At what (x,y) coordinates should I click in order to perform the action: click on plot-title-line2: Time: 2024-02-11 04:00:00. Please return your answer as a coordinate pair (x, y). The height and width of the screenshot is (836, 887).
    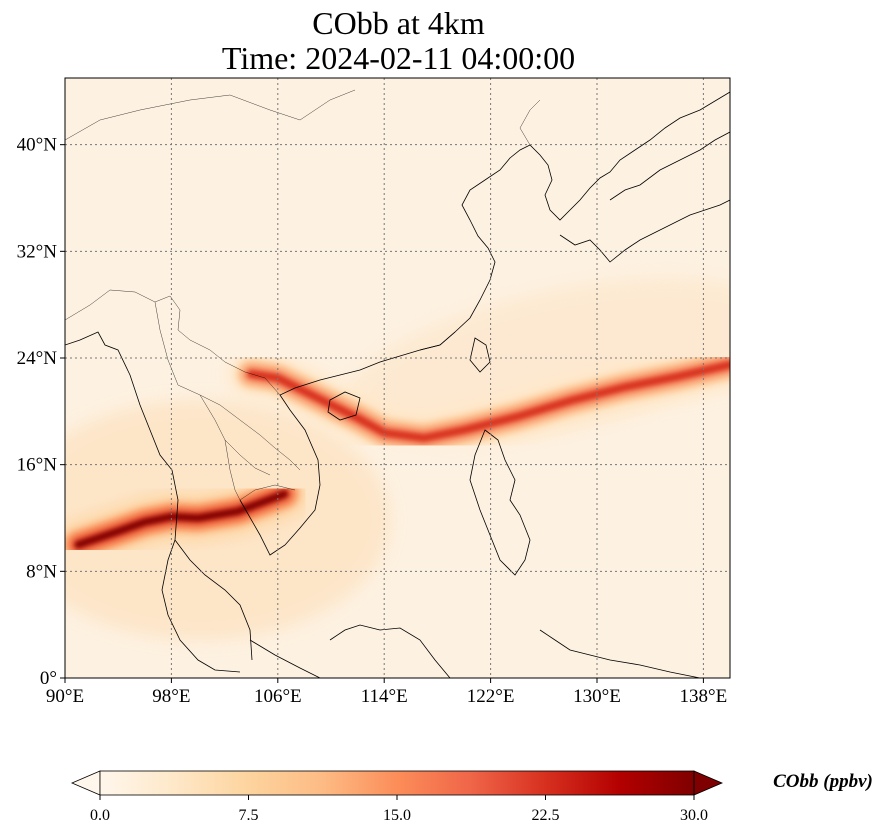
    Looking at the image, I should click on (398, 58).